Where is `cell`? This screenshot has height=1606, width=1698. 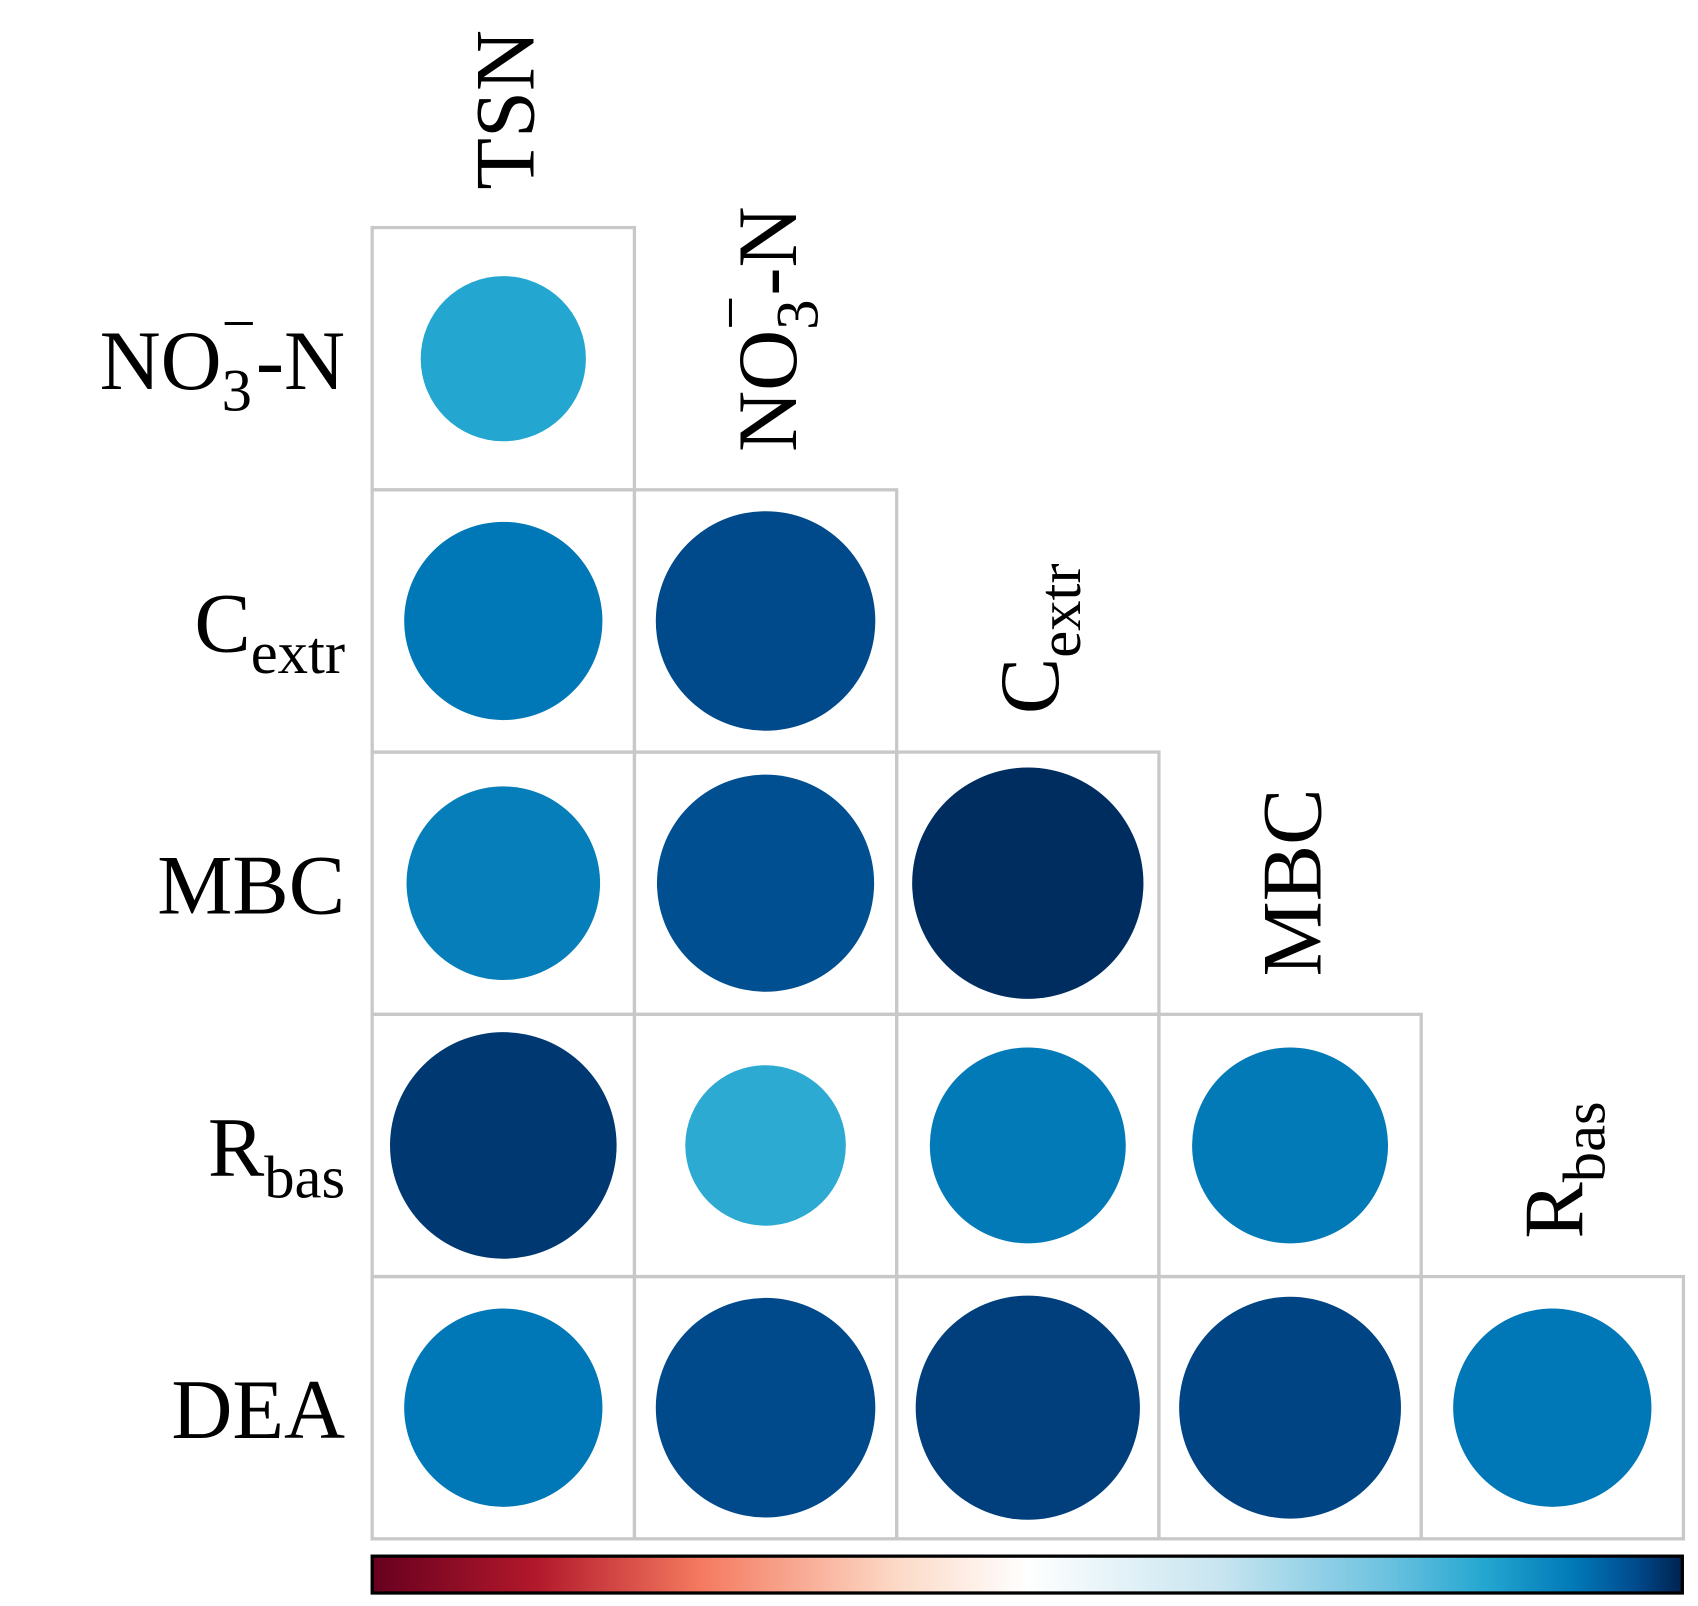
cell is located at coordinates (1552, 1407).